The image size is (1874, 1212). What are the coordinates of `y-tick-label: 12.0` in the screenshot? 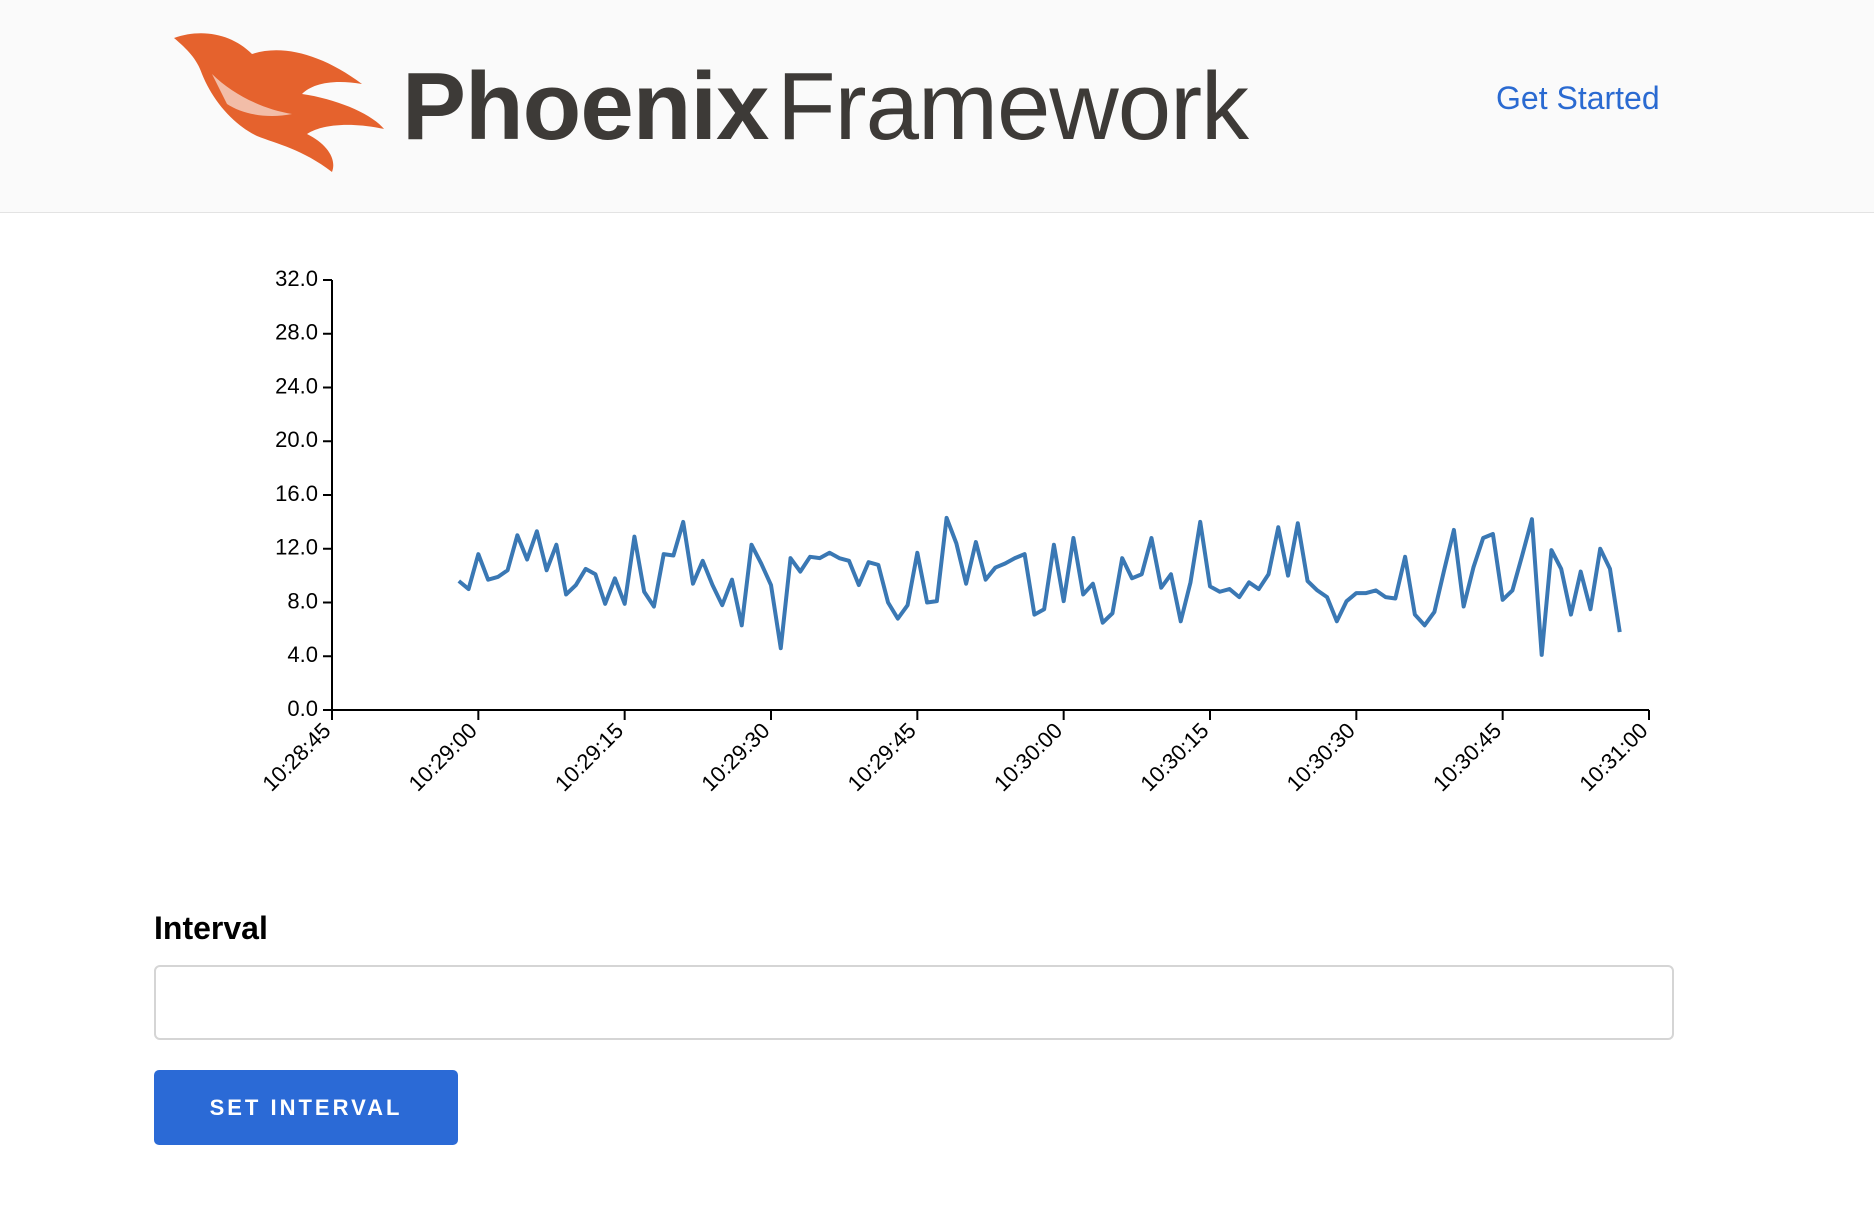 It's located at (296, 547).